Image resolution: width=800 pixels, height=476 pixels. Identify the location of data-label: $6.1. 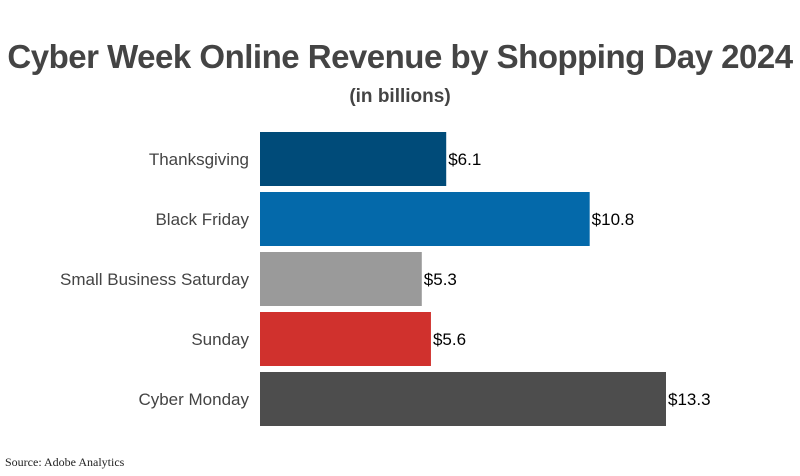
(464, 159).